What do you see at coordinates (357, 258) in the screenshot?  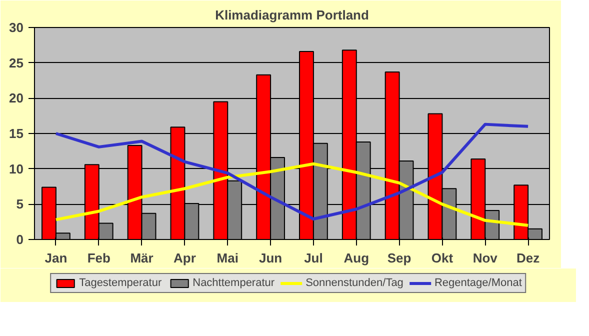 I see `x-tick-label: Aug` at bounding box center [357, 258].